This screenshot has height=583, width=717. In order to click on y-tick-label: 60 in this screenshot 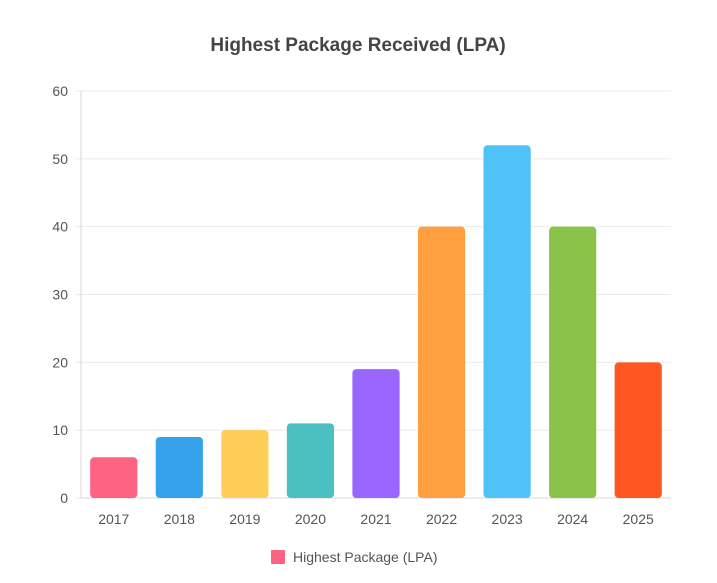, I will do `click(60, 91)`.